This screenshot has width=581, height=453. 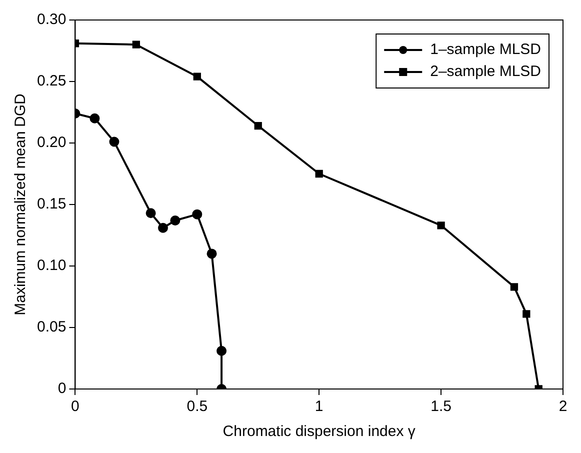 I want to click on y-tick-label: 0.10, so click(x=51, y=265).